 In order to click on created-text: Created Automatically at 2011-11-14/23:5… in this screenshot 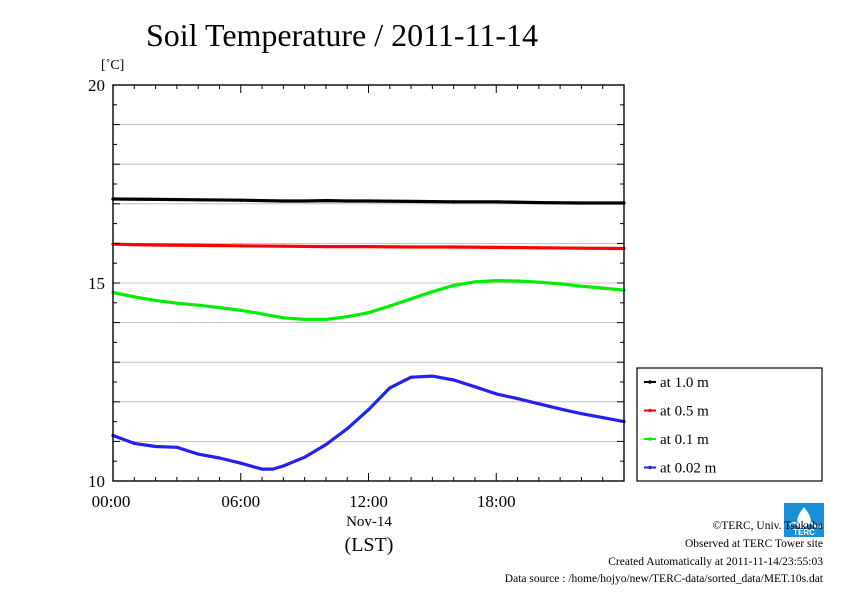, I will do `click(715, 562)`.